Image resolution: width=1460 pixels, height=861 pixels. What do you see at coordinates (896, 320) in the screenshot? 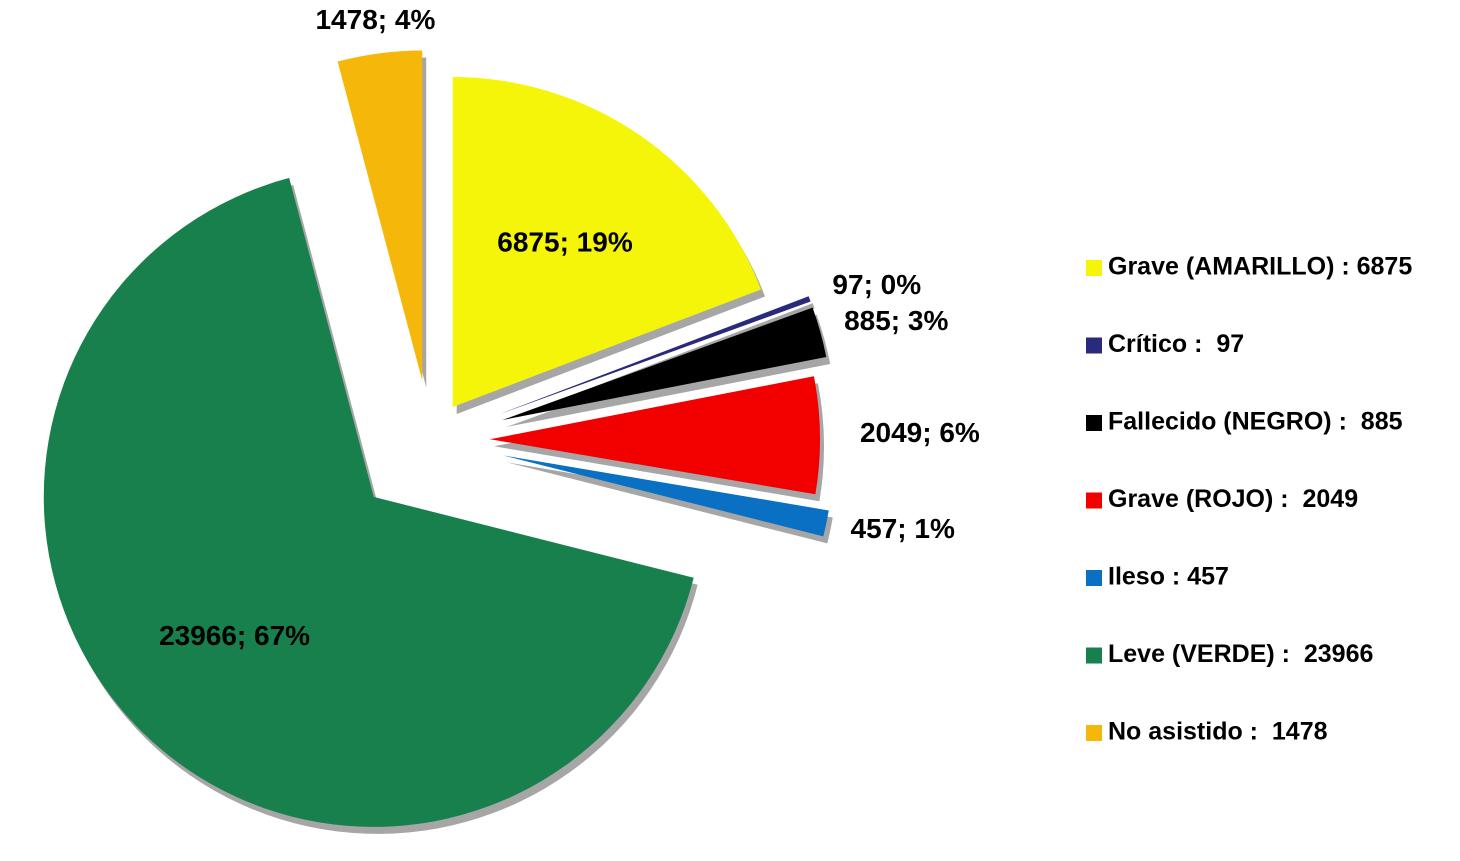
I see `data-label: 885; 3%` at bounding box center [896, 320].